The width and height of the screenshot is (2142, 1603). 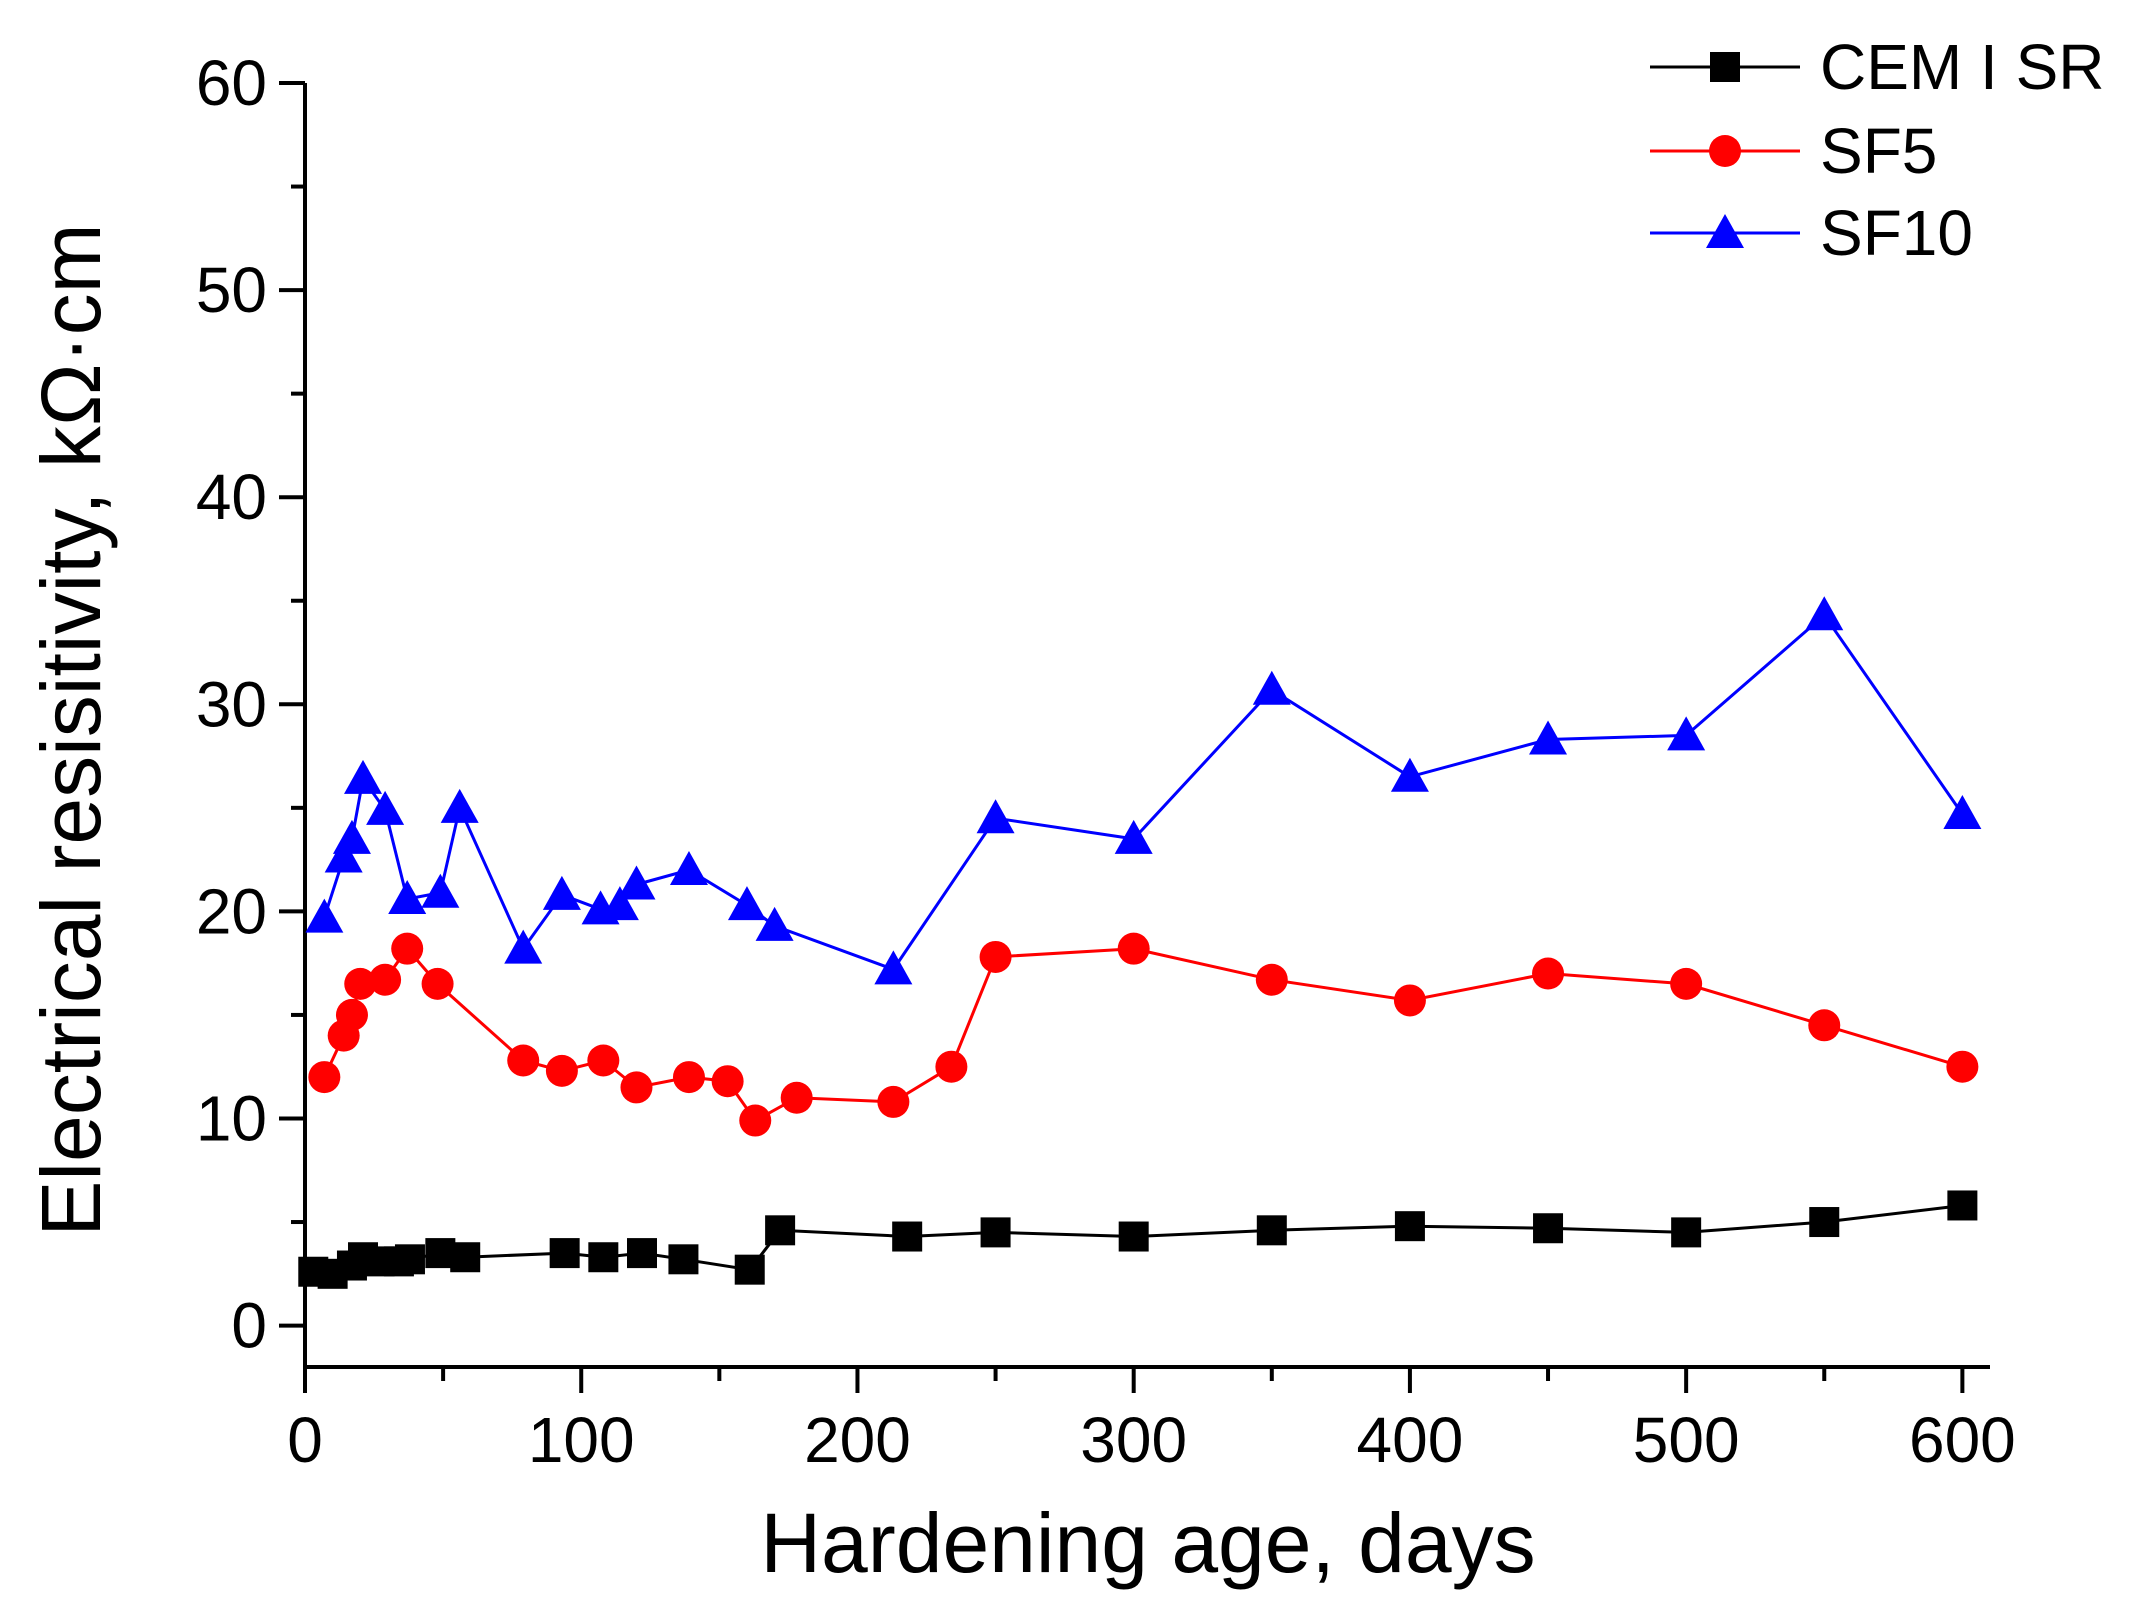 I want to click on legend-item-cem-i-sr: CEM I SR, so click(x=1877, y=67).